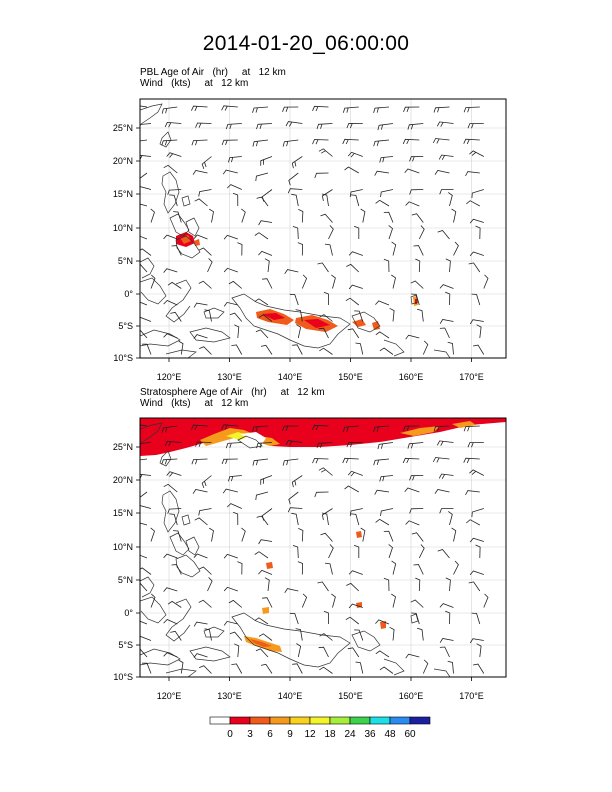 The image size is (612, 792). What do you see at coordinates (471, 696) in the screenshot?
I see `panel2-lon-label: 170°E` at bounding box center [471, 696].